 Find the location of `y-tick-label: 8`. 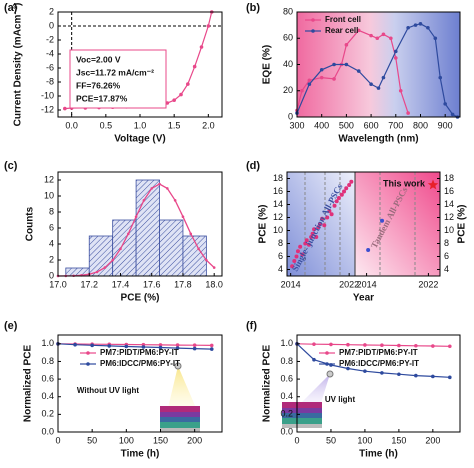

y-tick-label: 8 is located at coordinates (51, 211).